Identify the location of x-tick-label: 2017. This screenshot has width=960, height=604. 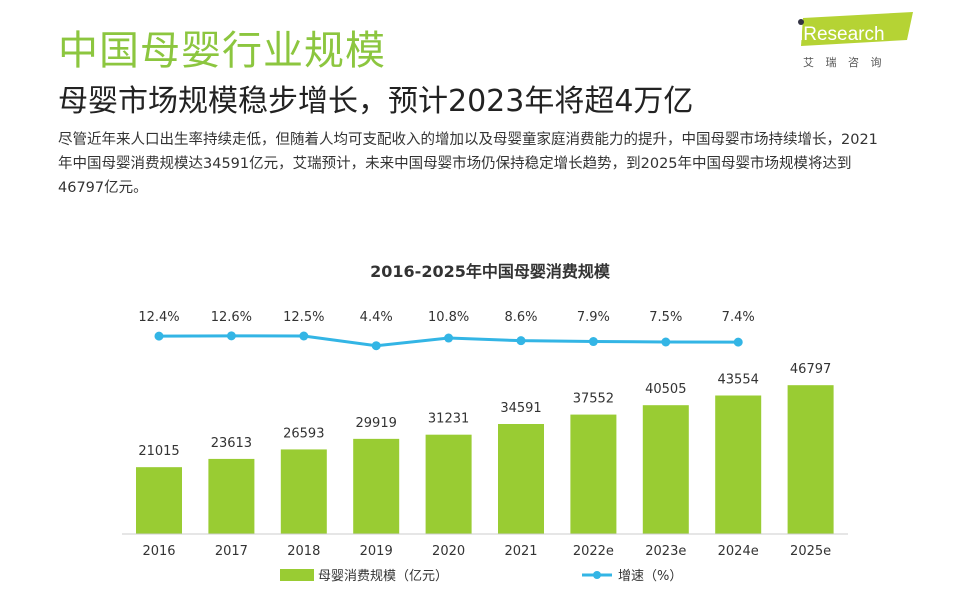
(231, 551).